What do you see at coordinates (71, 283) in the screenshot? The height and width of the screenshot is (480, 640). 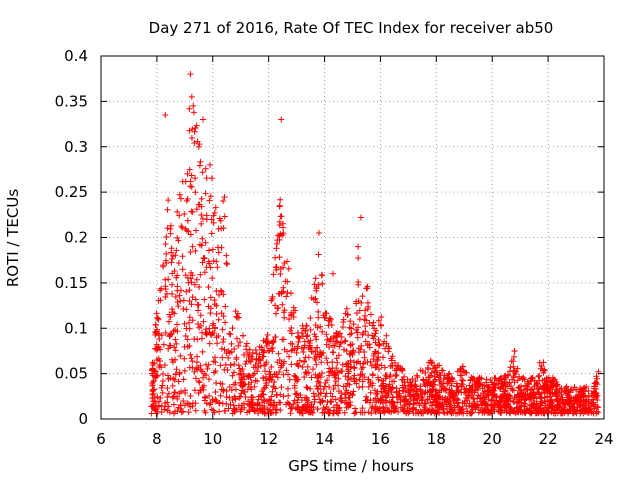 I see `y-tick-label: 0.15` at bounding box center [71, 283].